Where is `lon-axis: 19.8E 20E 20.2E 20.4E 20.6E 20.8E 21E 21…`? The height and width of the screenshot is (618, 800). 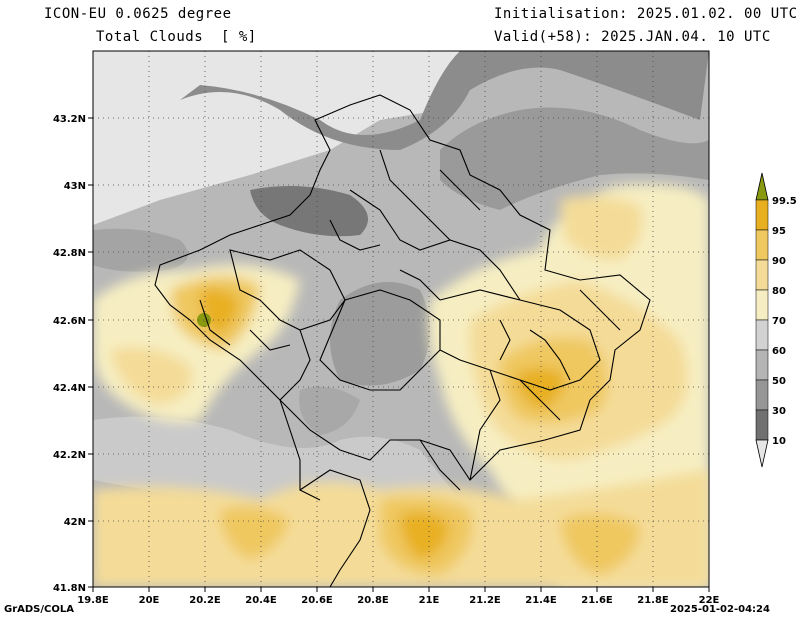
lon-axis: 19.8E 20E 20.2E 20.4E 20.6E 20.8E 21E 21… is located at coordinates (398, 596).